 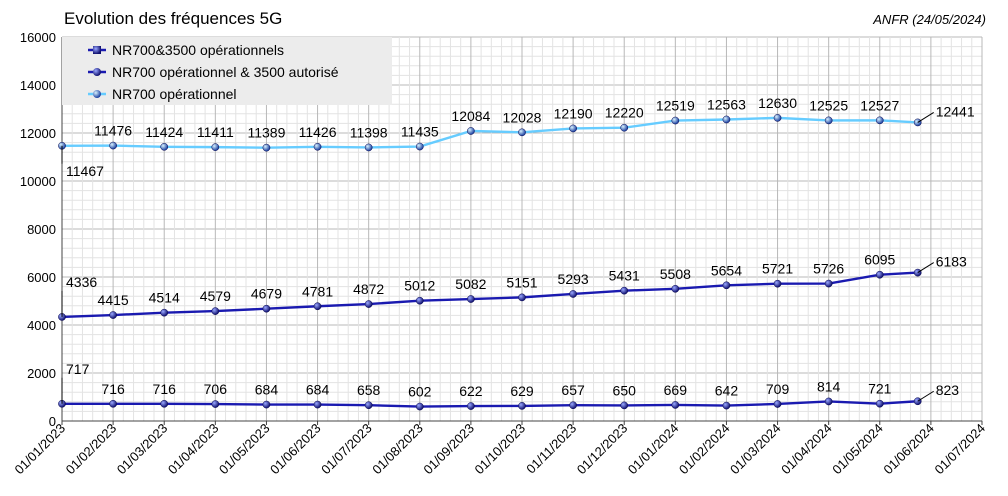 What do you see at coordinates (602, 449) in the screenshot?
I see `x-tick-label: 01/12/2023` at bounding box center [602, 449].